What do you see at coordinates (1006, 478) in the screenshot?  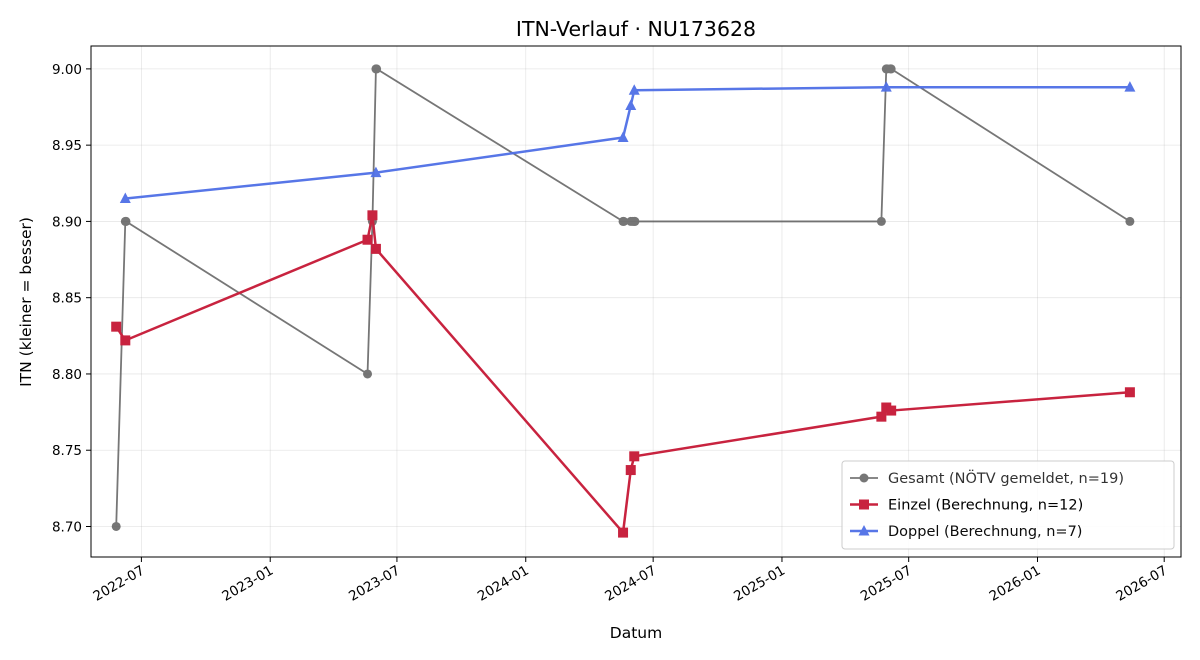 I see `legend-label: Gesamt (NÖTV gemeldet, n=19)` at bounding box center [1006, 478].